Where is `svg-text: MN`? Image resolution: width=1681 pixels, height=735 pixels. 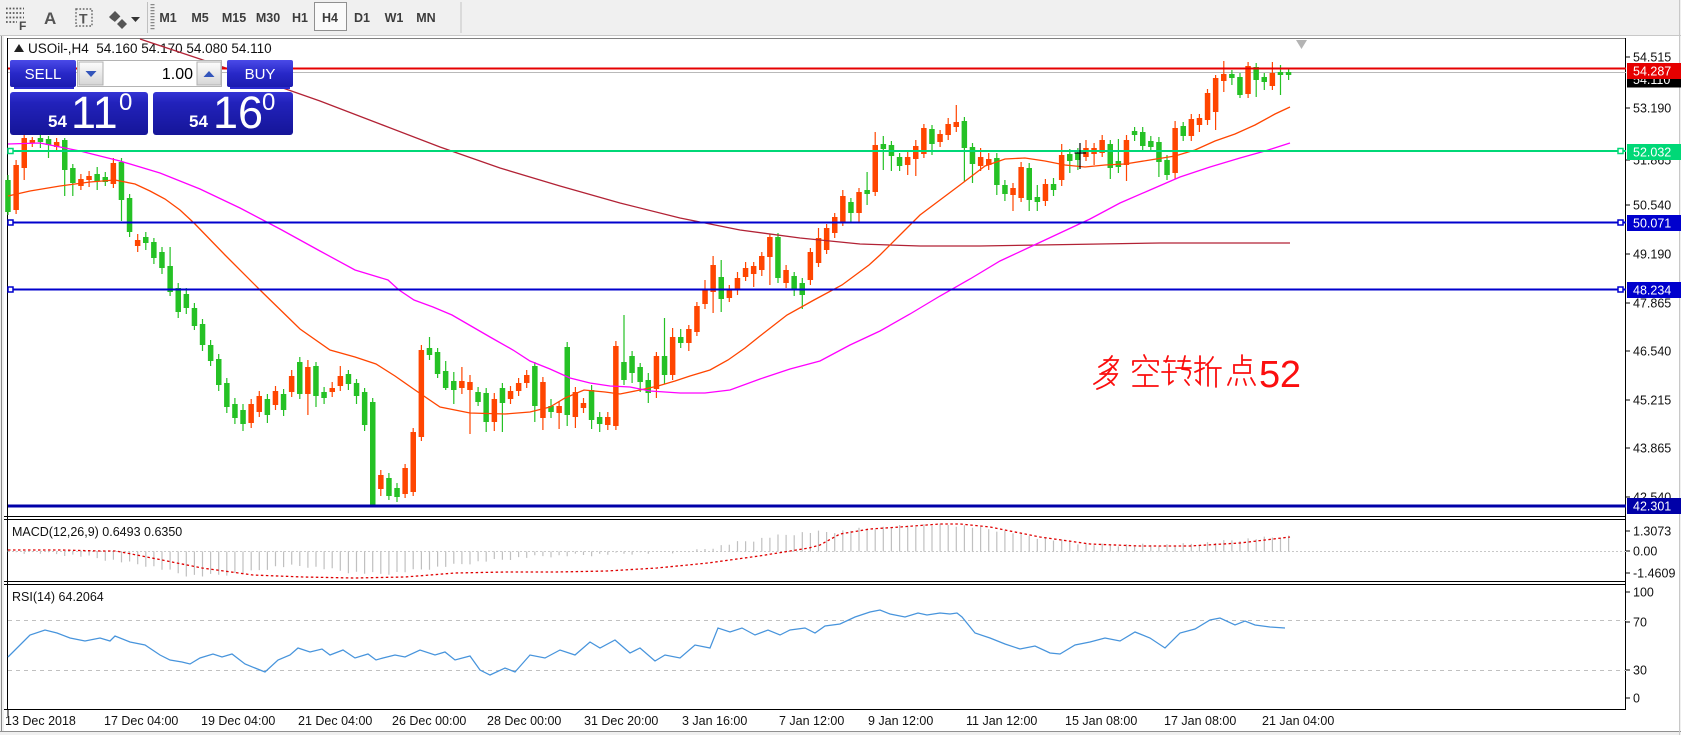
svg-text: MN is located at coordinates (425, 18).